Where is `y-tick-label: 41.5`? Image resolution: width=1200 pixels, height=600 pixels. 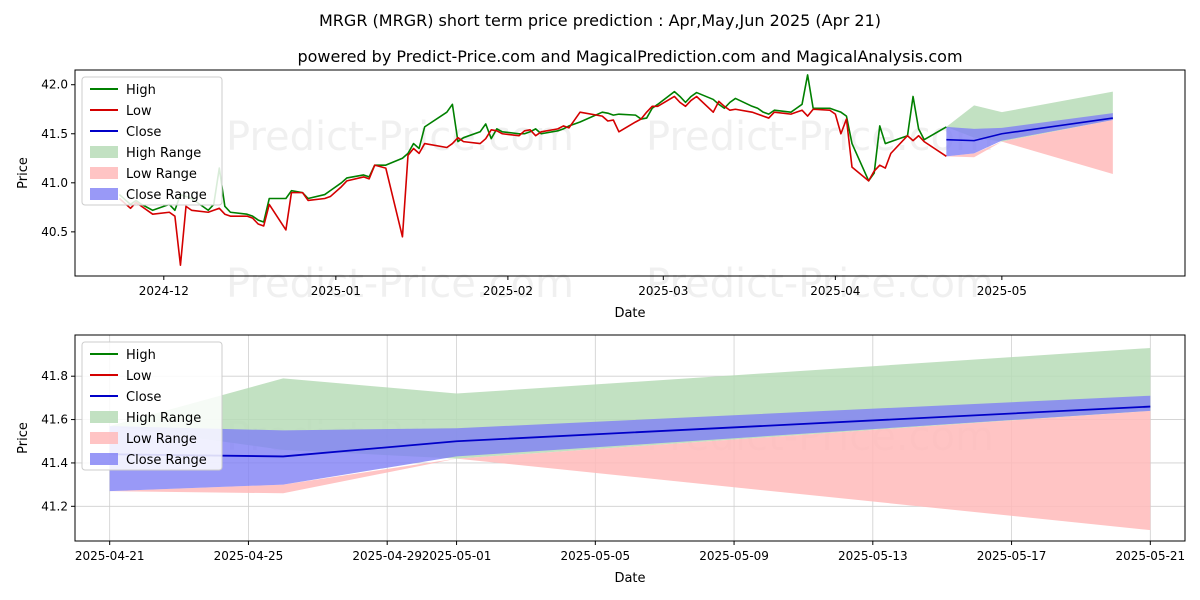 y-tick-label: 41.5 is located at coordinates (54, 134).